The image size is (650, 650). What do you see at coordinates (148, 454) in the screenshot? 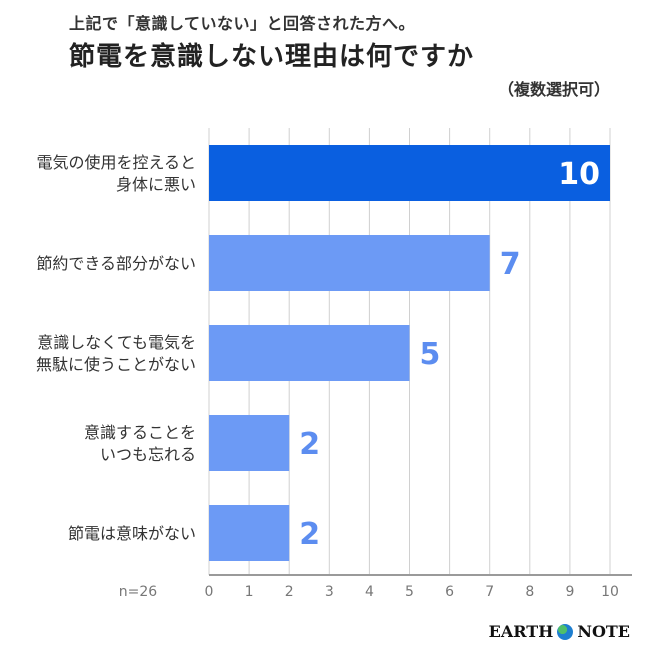
I see `category-label: いつも忘れる` at bounding box center [148, 454].